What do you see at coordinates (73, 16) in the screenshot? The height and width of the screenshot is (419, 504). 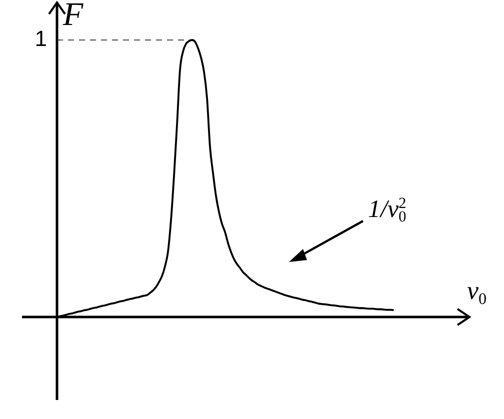 I see `y-axis-title: F` at bounding box center [73, 16].